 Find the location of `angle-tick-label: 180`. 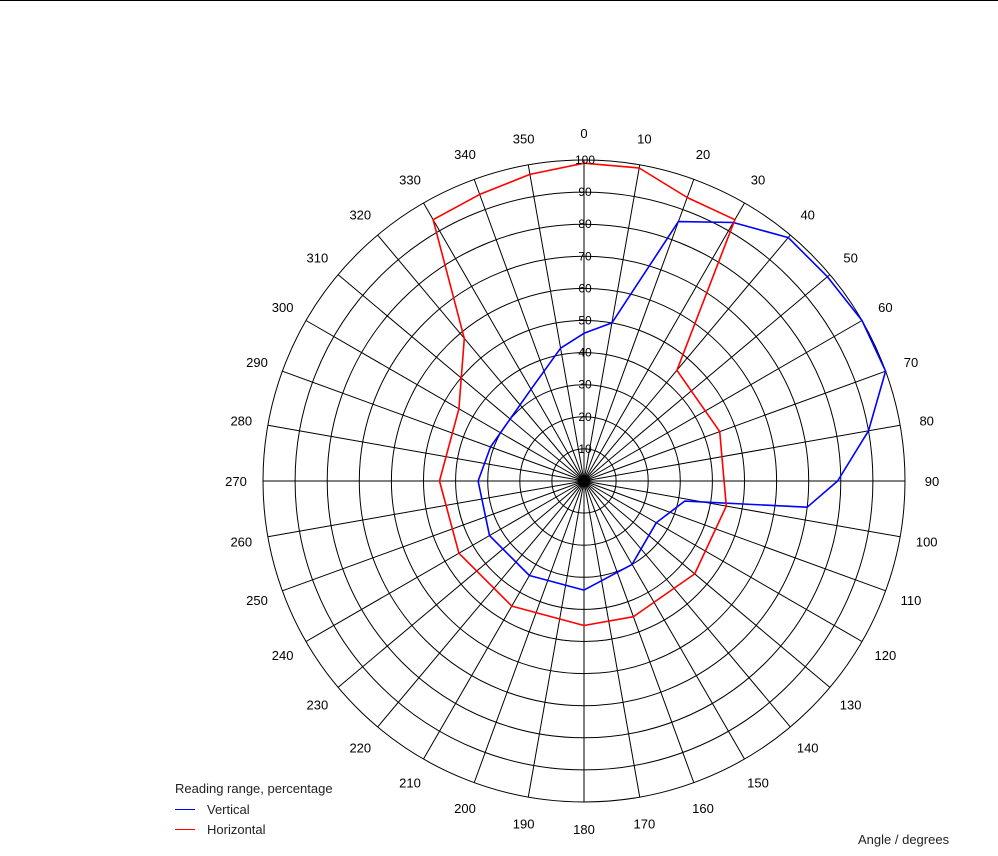

angle-tick-label: 180 is located at coordinates (584, 829).